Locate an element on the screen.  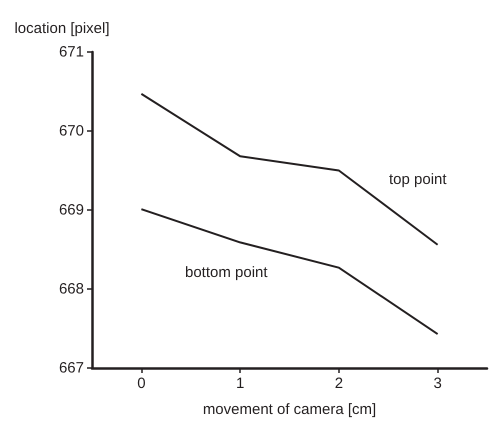
y-tick-label: 668 is located at coordinates (71, 289).